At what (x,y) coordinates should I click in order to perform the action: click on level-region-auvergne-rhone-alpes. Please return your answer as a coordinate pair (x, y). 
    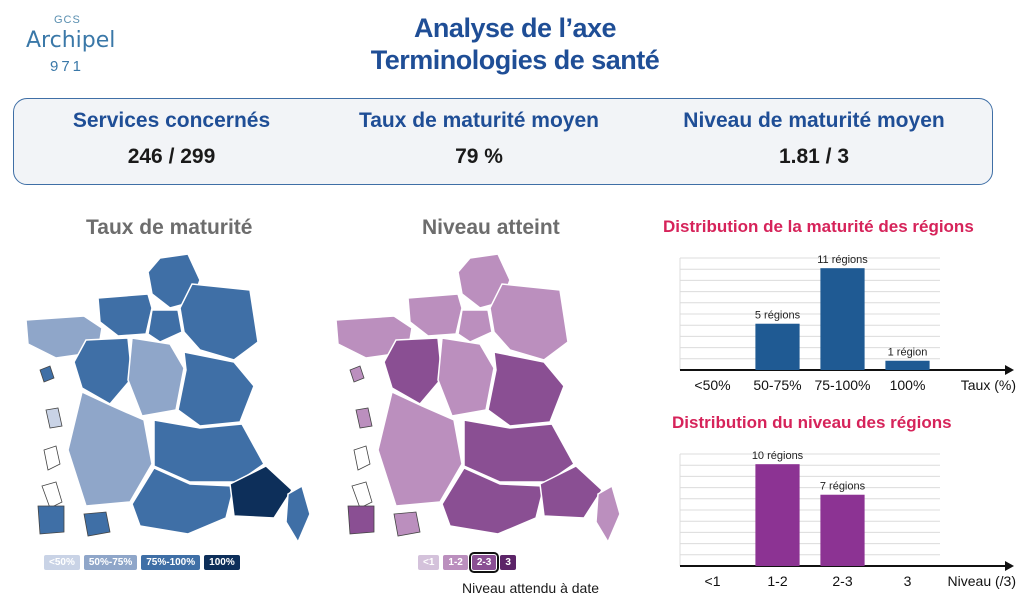
    Looking at the image, I should click on (519, 451).